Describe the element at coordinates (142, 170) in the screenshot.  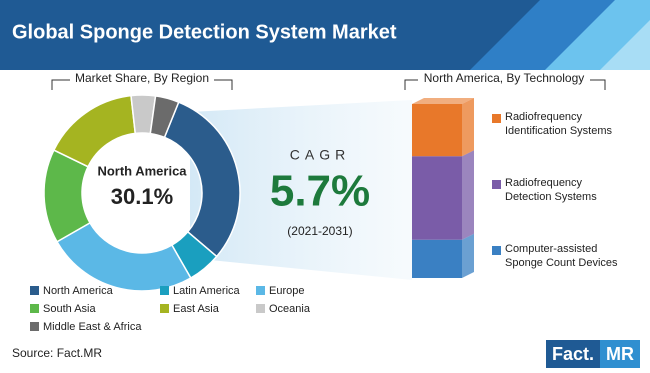
I see `center-label: North America` at that location.